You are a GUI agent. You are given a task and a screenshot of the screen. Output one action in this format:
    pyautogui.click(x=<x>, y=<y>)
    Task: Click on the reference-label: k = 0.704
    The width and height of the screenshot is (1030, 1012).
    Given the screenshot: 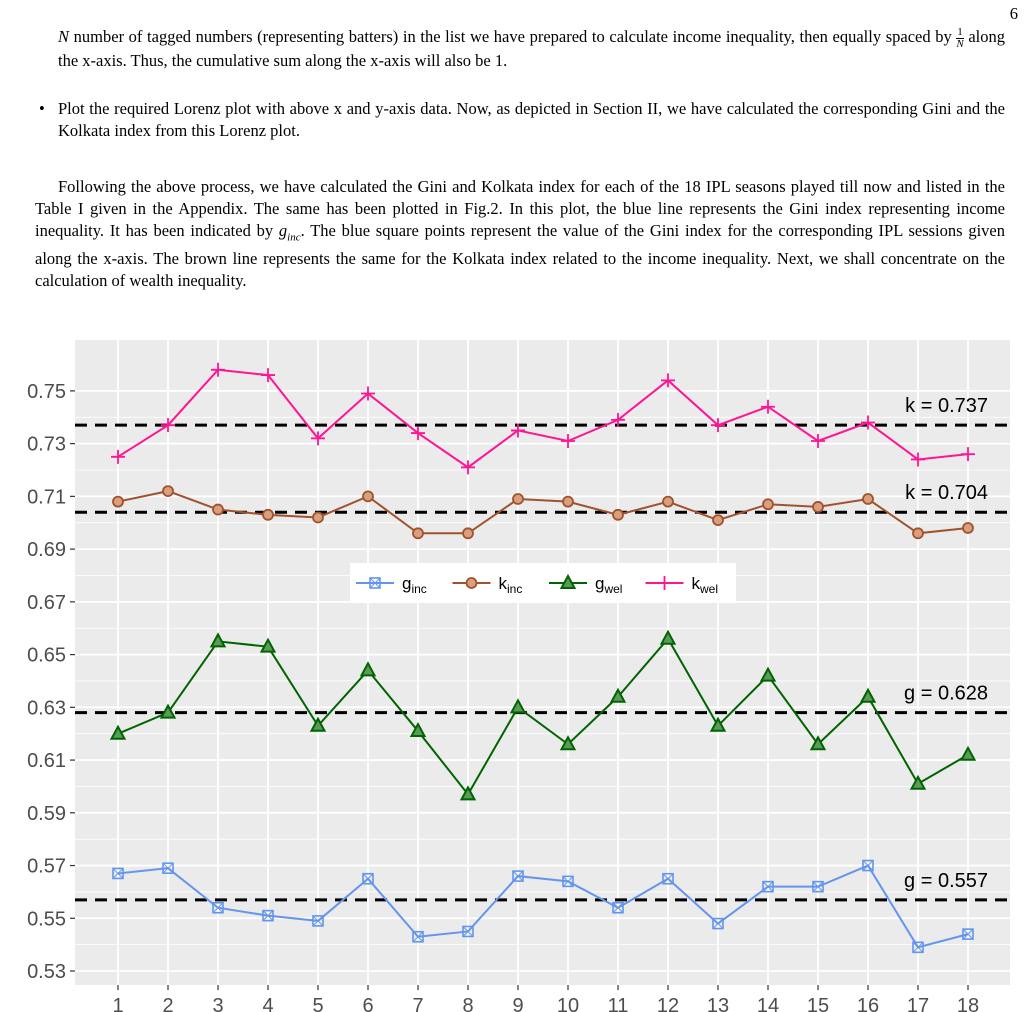 What is the action you would take?
    pyautogui.click(x=946, y=493)
    